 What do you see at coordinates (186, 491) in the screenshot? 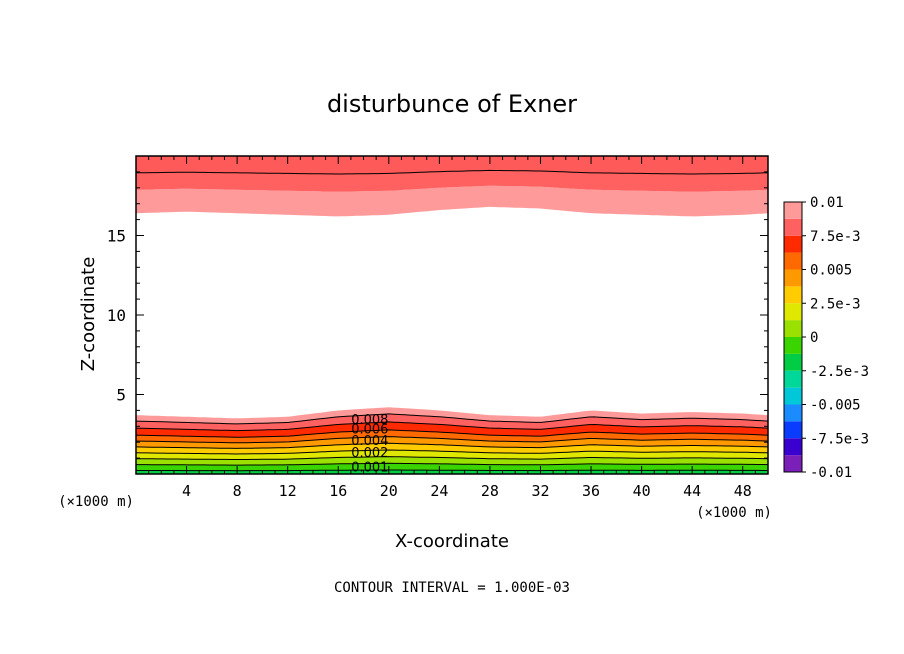
I see `x-tick-label: 4` at bounding box center [186, 491].